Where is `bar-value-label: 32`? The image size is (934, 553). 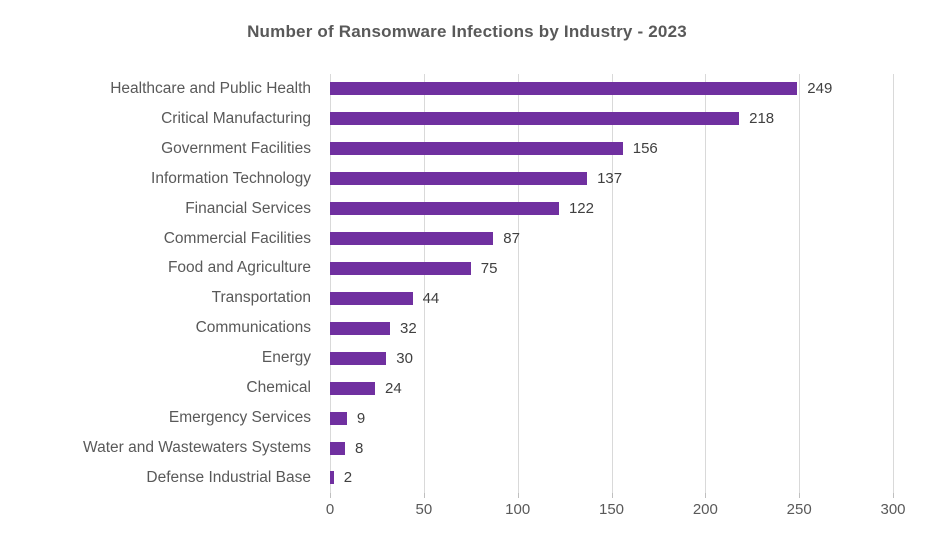 bar-value-label: 32 is located at coordinates (408, 328).